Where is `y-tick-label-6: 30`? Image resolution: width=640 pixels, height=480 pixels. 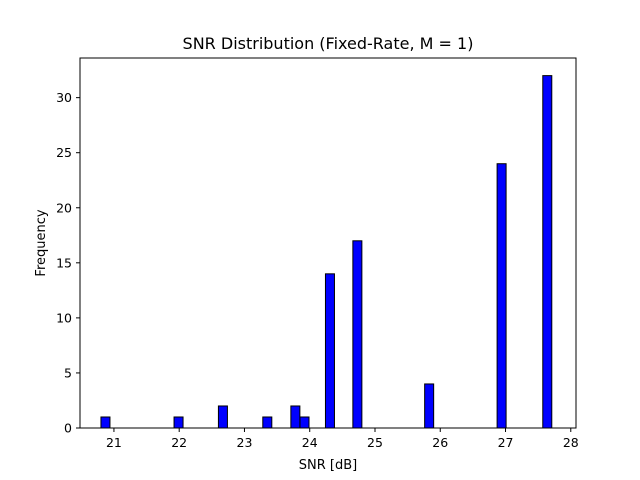
y-tick-label-6: 30 is located at coordinates (64, 97).